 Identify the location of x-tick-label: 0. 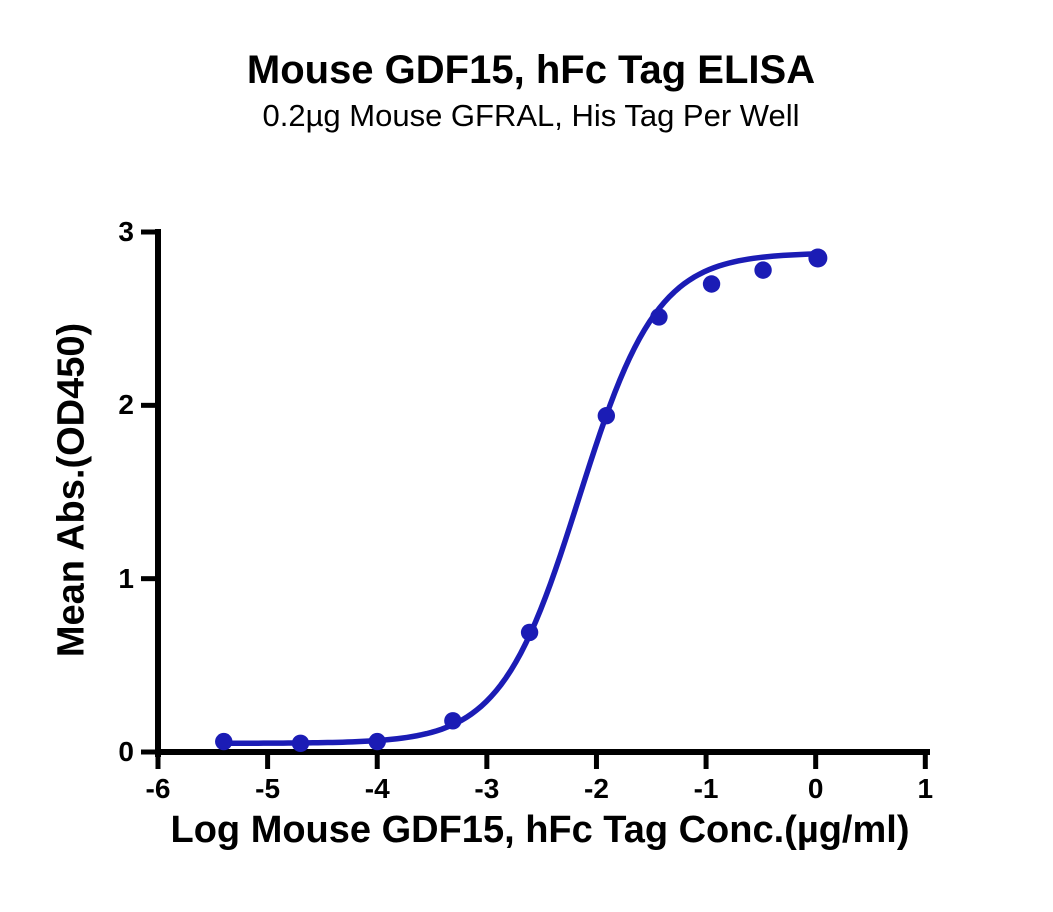
(815, 788).